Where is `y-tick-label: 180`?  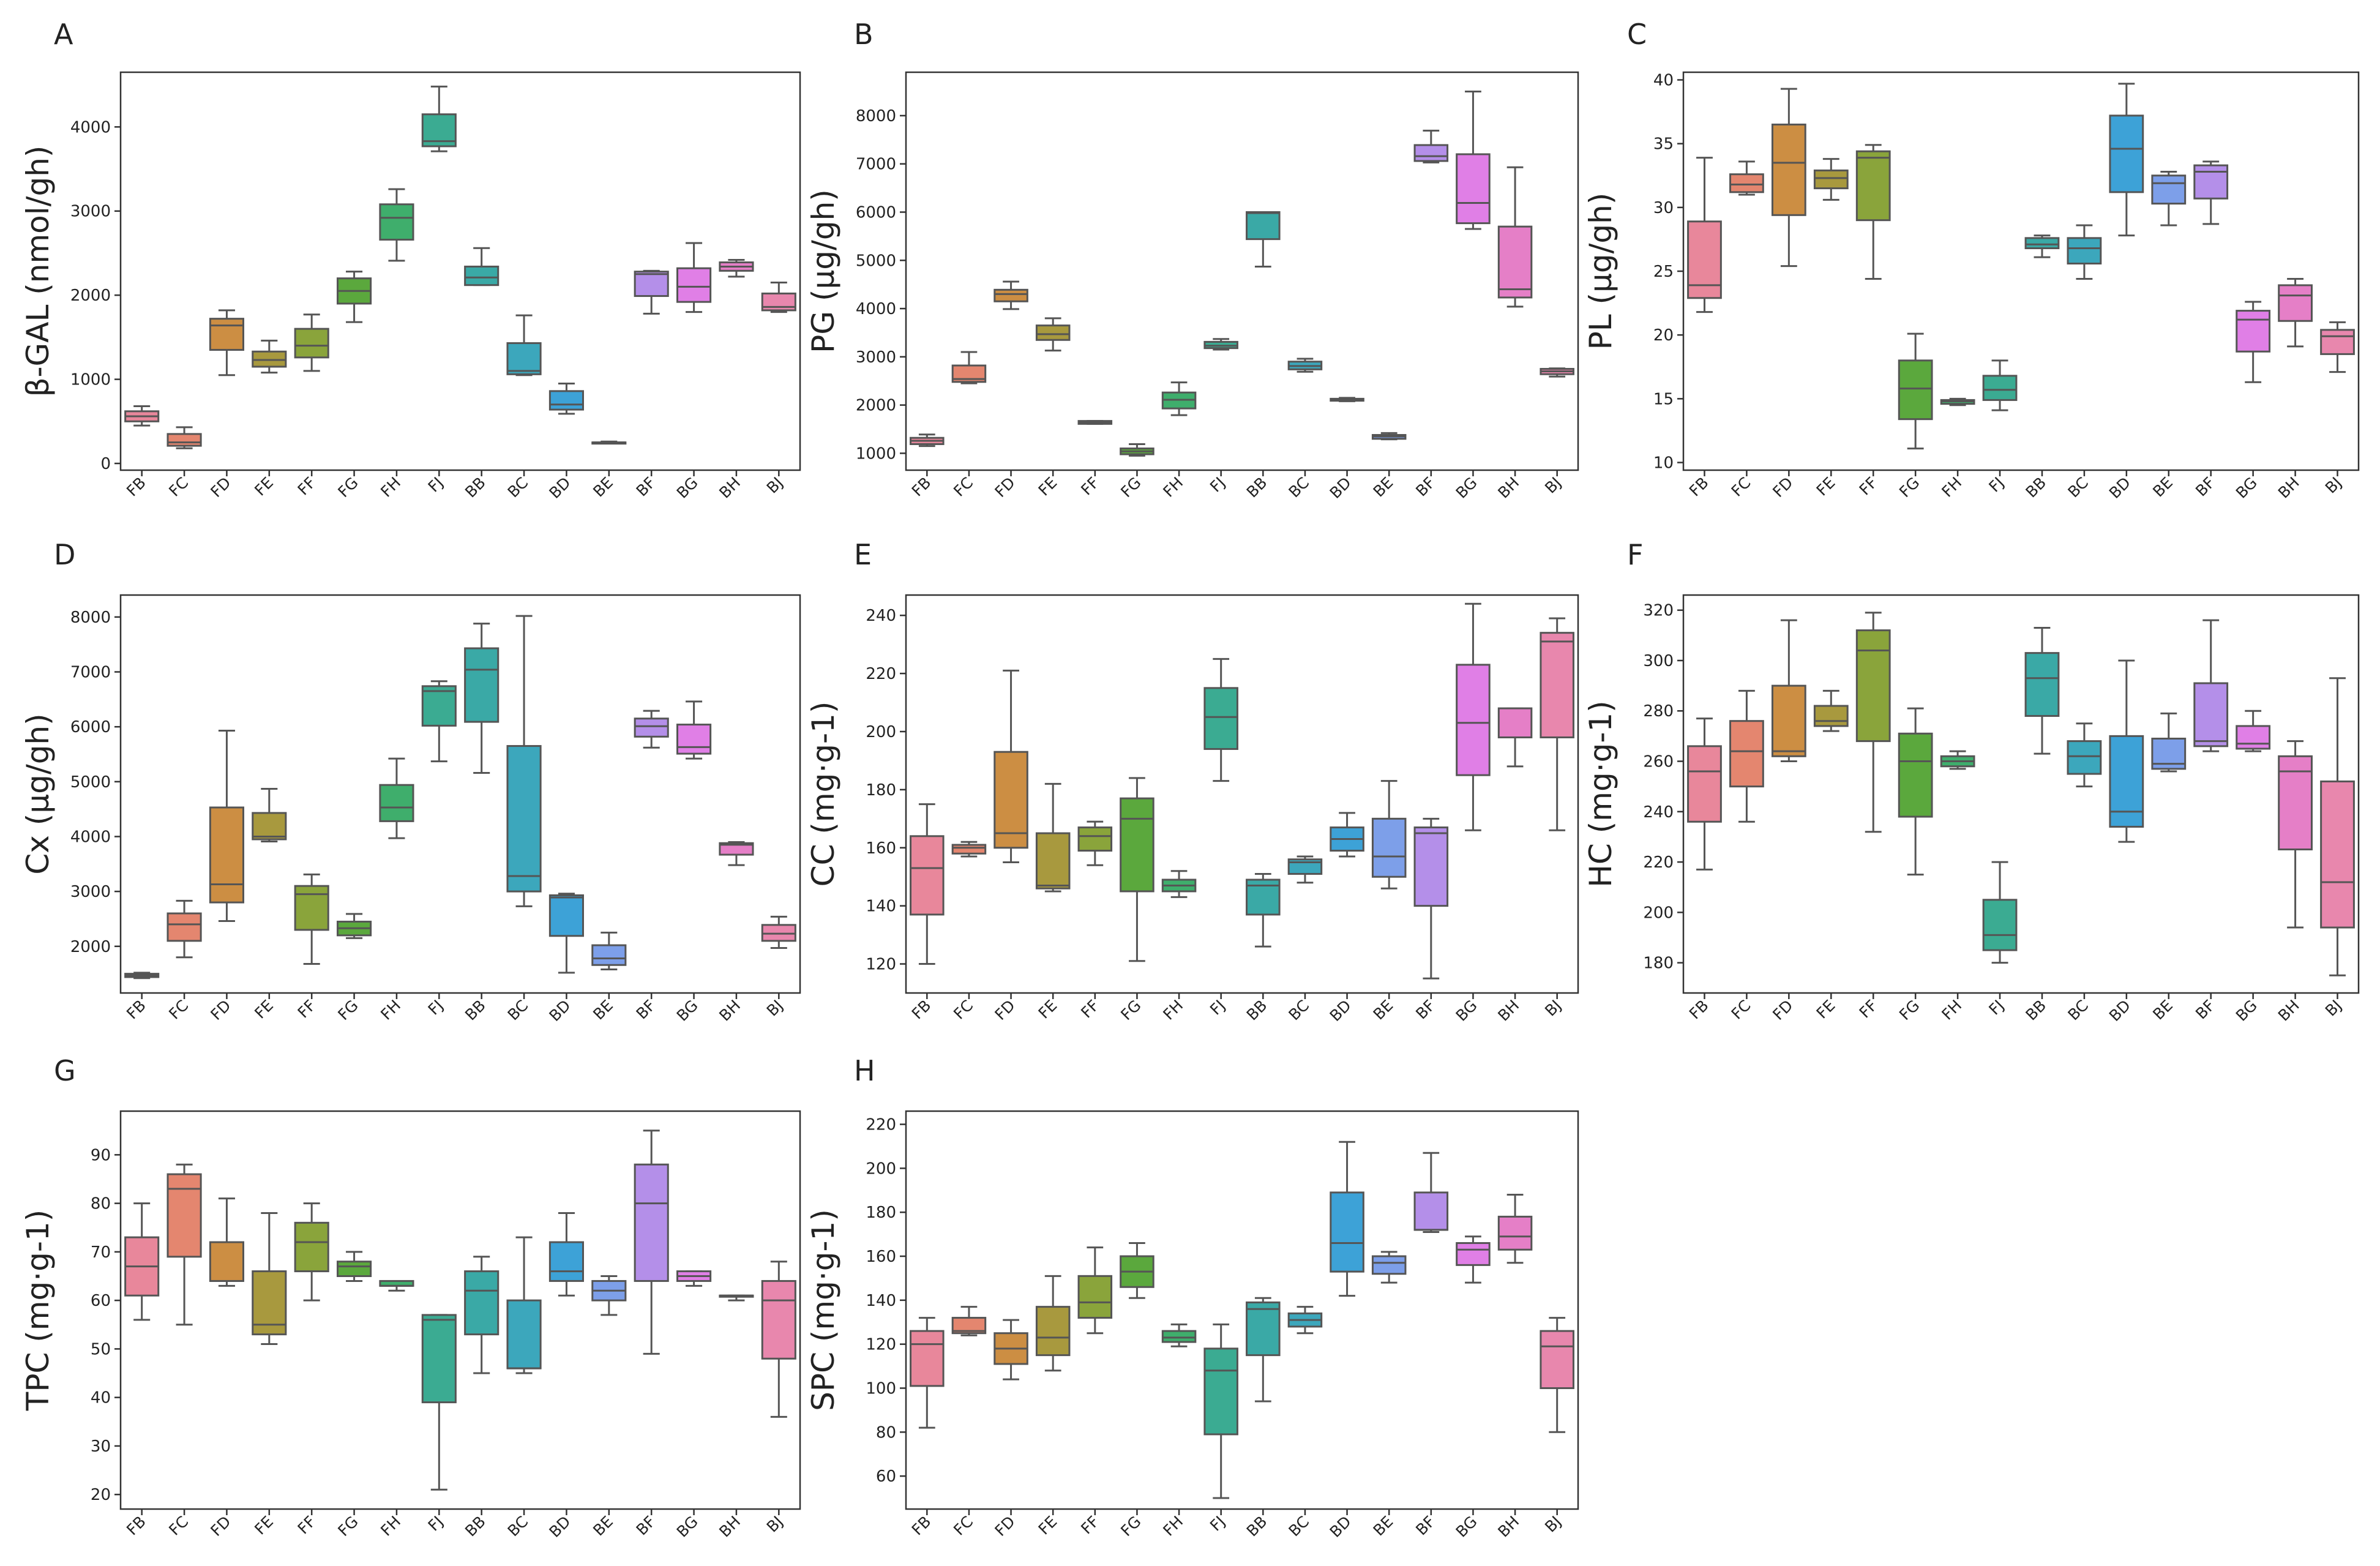 y-tick-label: 180 is located at coordinates (881, 1213).